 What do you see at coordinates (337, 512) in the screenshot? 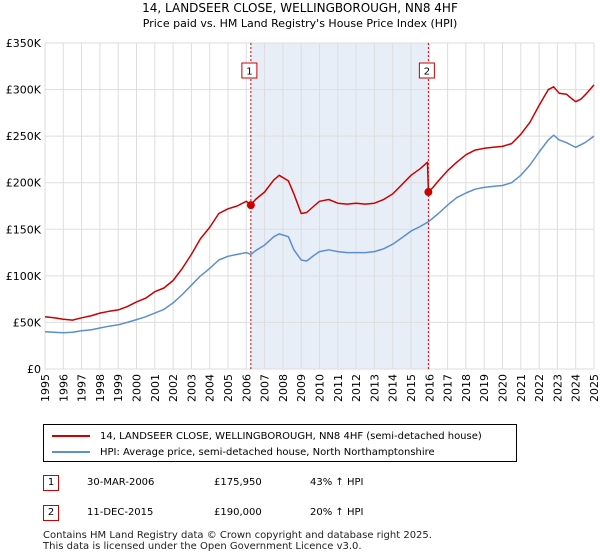
I see `transaction-hpi: 20% ↑ HPI` at bounding box center [337, 512].